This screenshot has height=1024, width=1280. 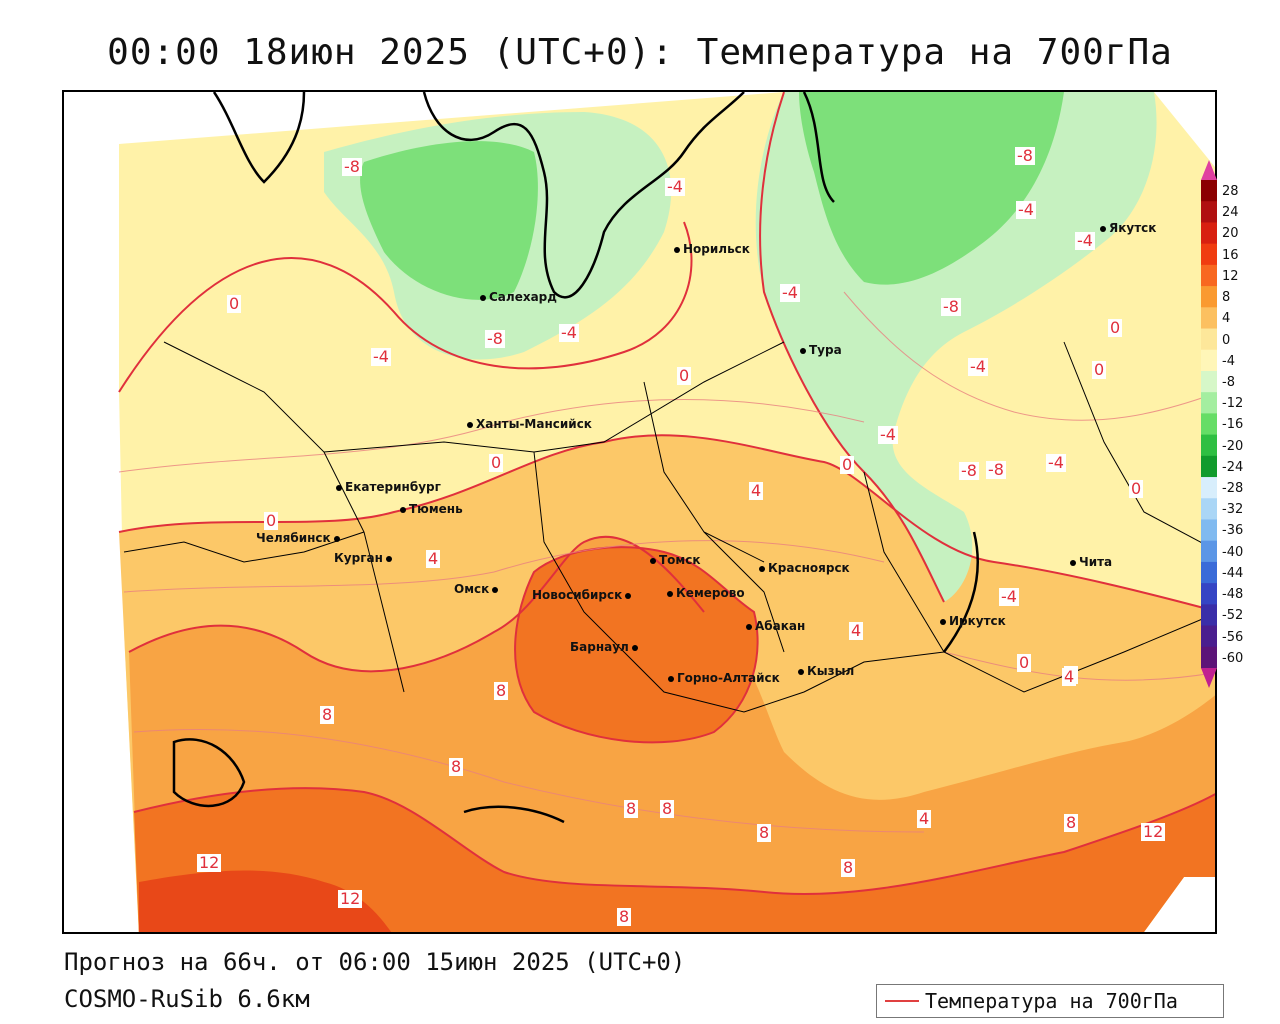 What do you see at coordinates (364, 558) in the screenshot?
I see `city-kurgan: Курган` at bounding box center [364, 558].